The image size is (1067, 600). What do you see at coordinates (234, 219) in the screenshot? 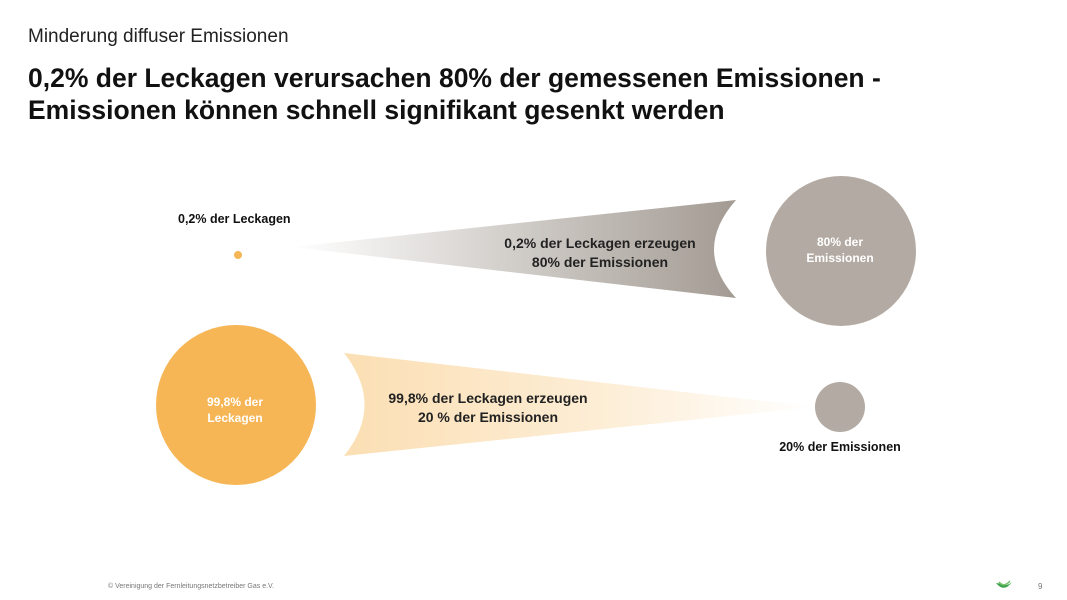
I see `small-leakage-label: 0,2% der Leckagen` at bounding box center [234, 219].